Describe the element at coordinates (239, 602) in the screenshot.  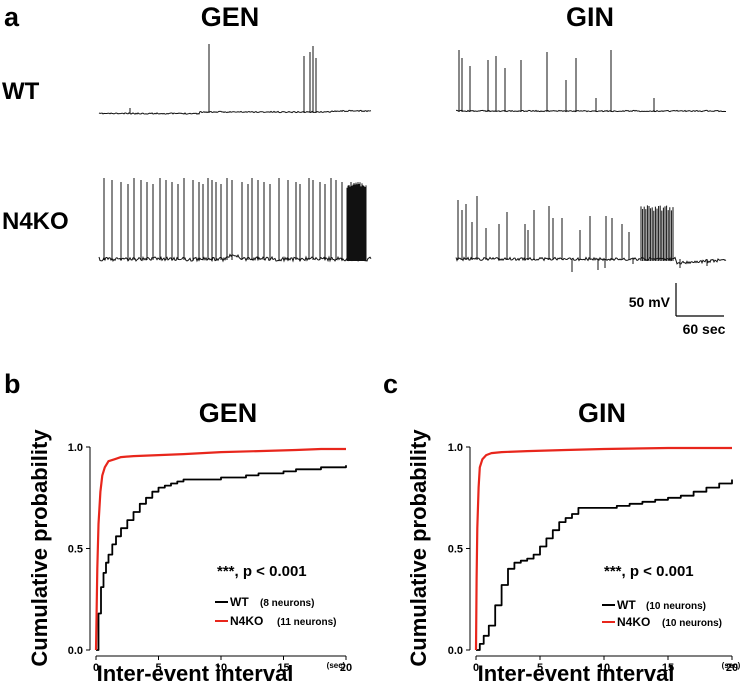
I see `chart-b-legend-wt-name: WT` at that location.